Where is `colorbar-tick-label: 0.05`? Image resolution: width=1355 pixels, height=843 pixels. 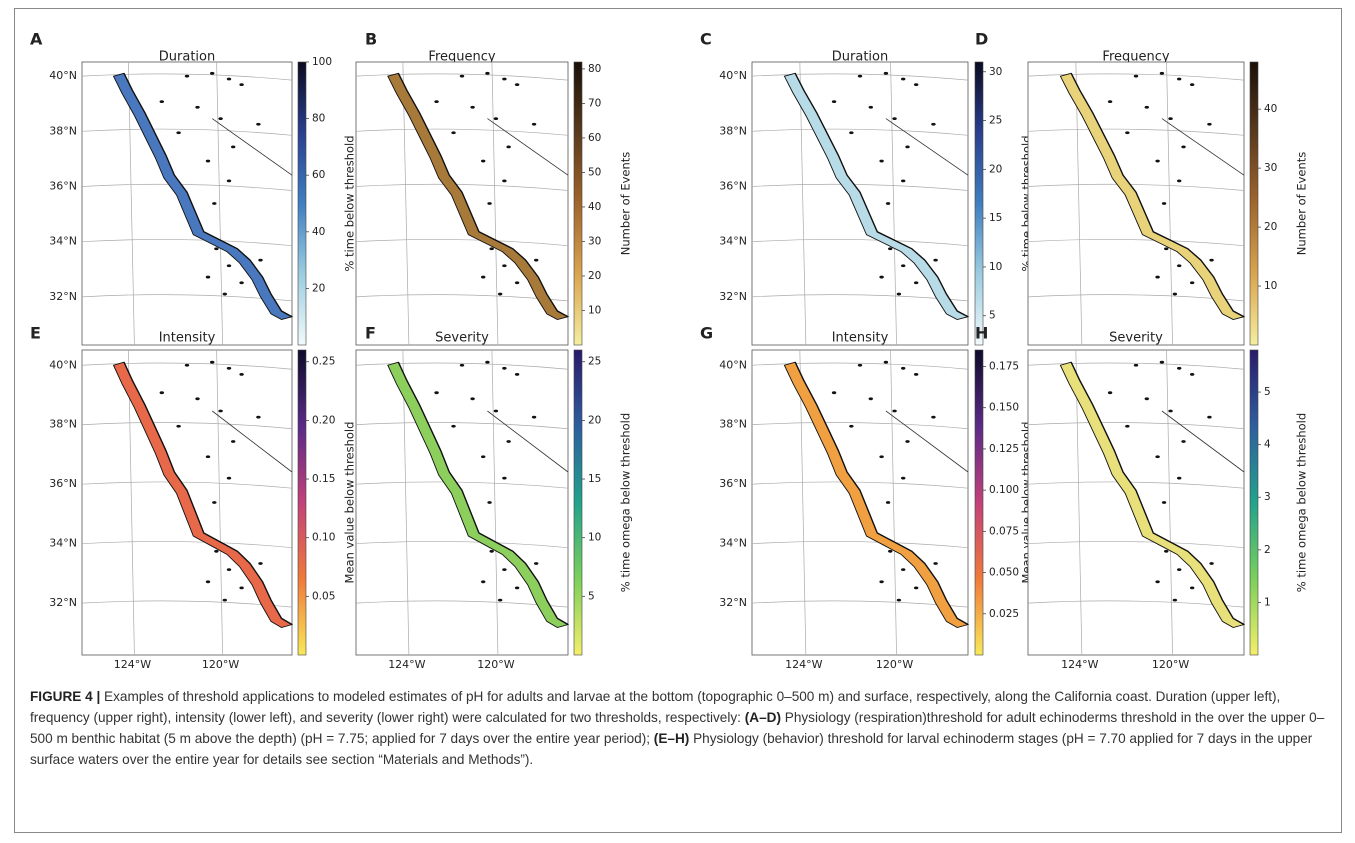
colorbar-tick-label: 0.05 is located at coordinates (323, 596).